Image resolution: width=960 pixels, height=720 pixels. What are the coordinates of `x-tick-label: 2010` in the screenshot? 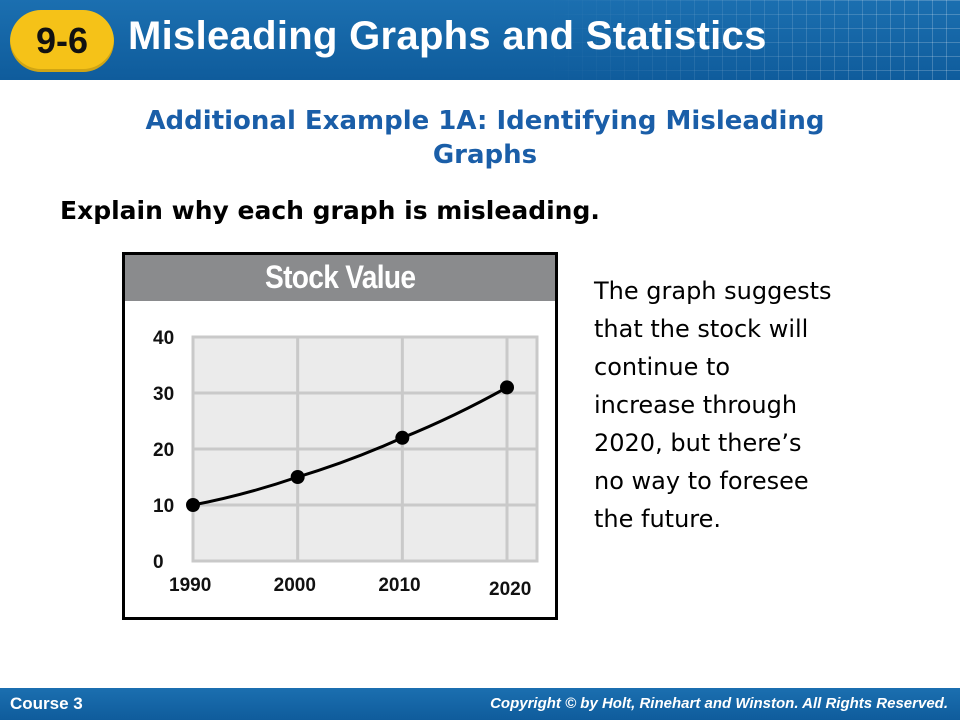 It's located at (399, 585).